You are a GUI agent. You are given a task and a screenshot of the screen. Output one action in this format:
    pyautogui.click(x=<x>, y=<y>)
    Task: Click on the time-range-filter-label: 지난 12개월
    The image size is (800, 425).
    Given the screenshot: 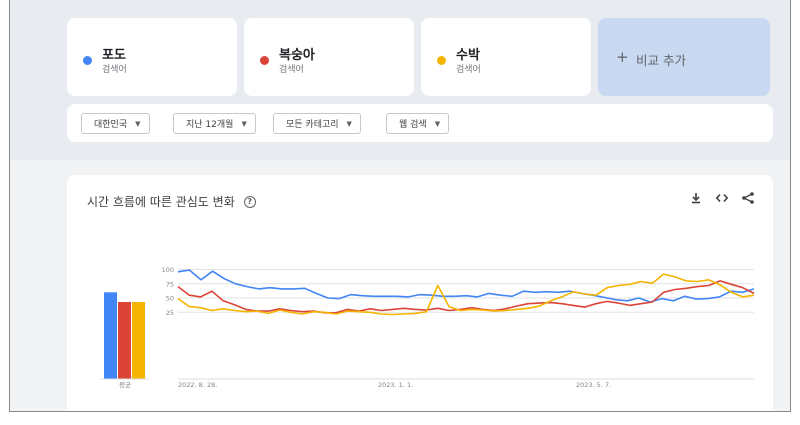 What is the action you would take?
    pyautogui.click(x=210, y=125)
    